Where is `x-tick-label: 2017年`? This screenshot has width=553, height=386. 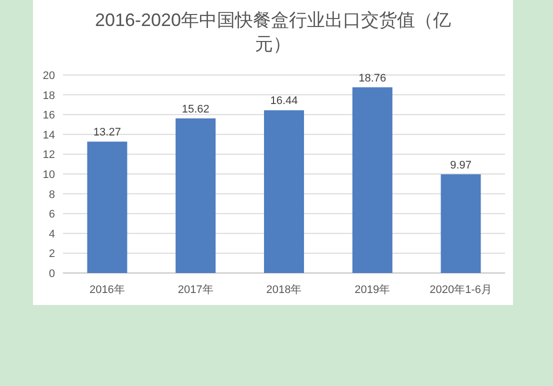 x-tick-label: 2017年 is located at coordinates (196, 290).